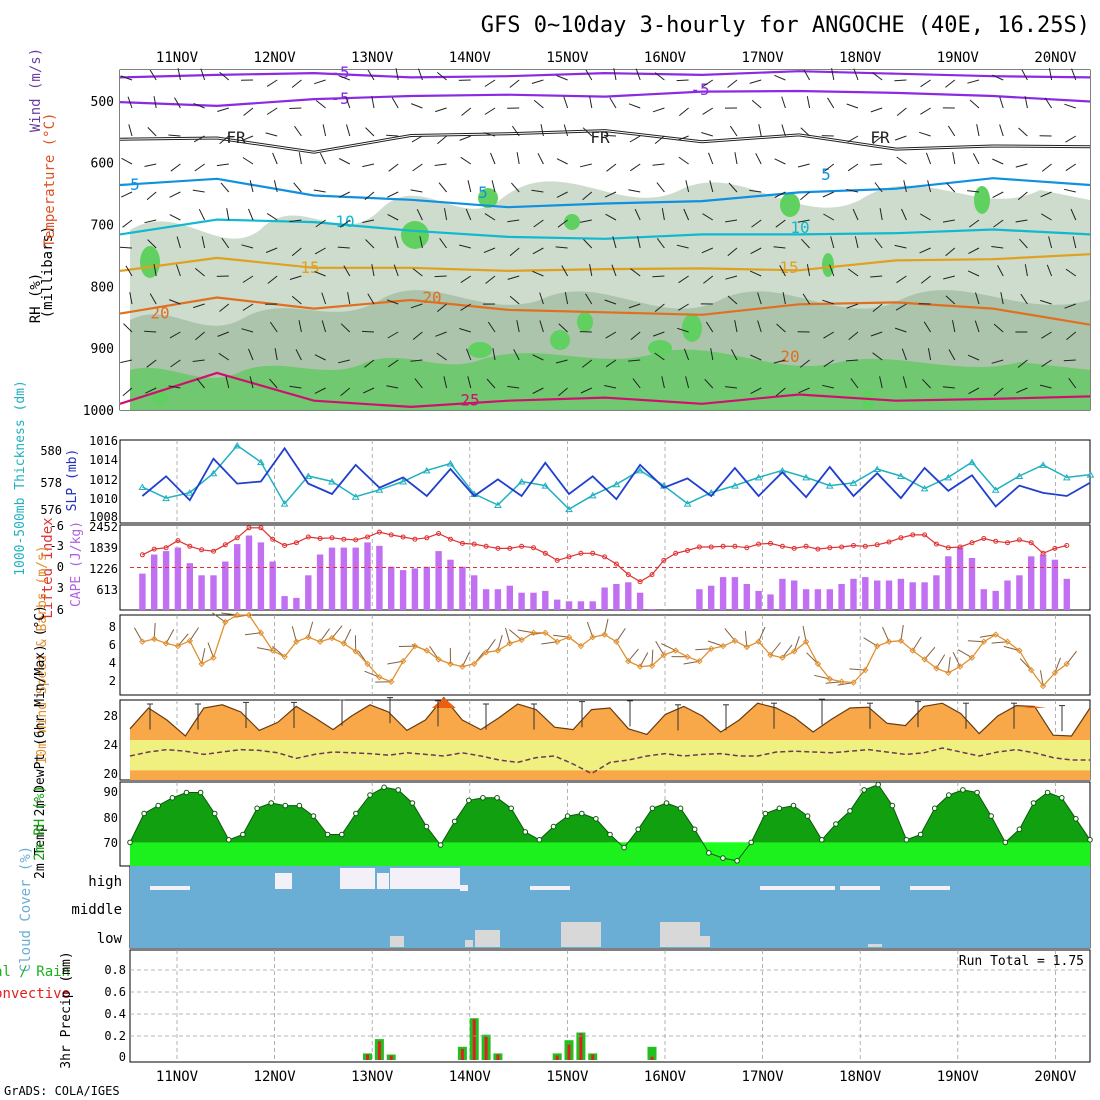 This screenshot has width=1100, height=1100. What do you see at coordinates (372, 1077) in the screenshot?
I see `date-tick-bottom: 13NOV` at bounding box center [372, 1077].